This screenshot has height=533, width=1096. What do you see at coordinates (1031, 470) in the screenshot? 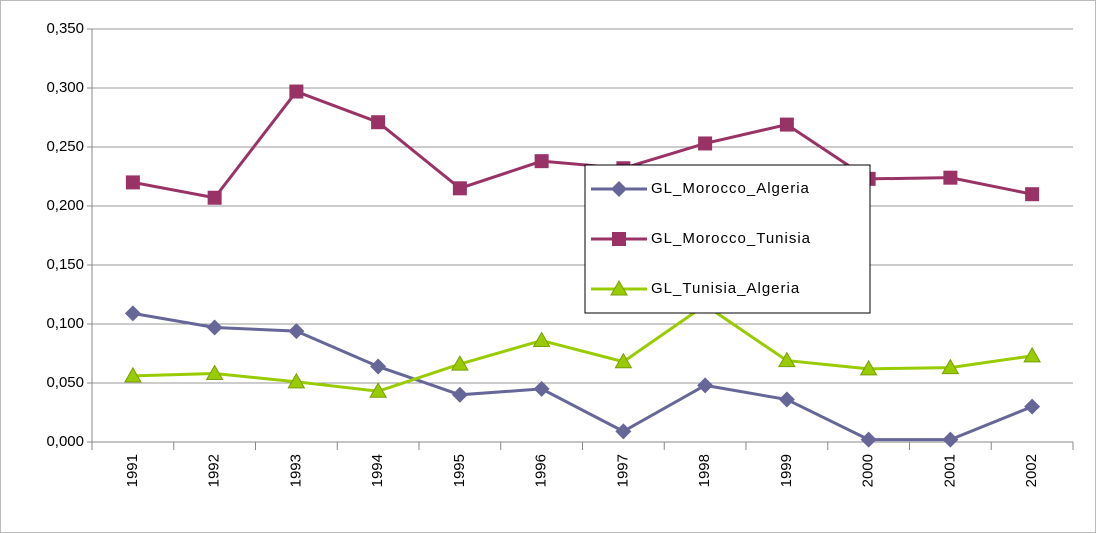
I see `x-tick-label: 2002` at bounding box center [1031, 470].